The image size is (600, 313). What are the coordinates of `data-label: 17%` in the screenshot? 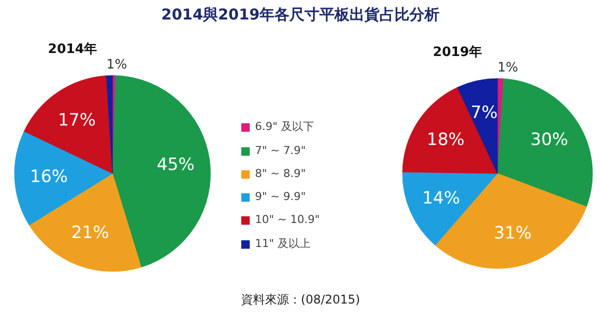 It's located at (77, 120).